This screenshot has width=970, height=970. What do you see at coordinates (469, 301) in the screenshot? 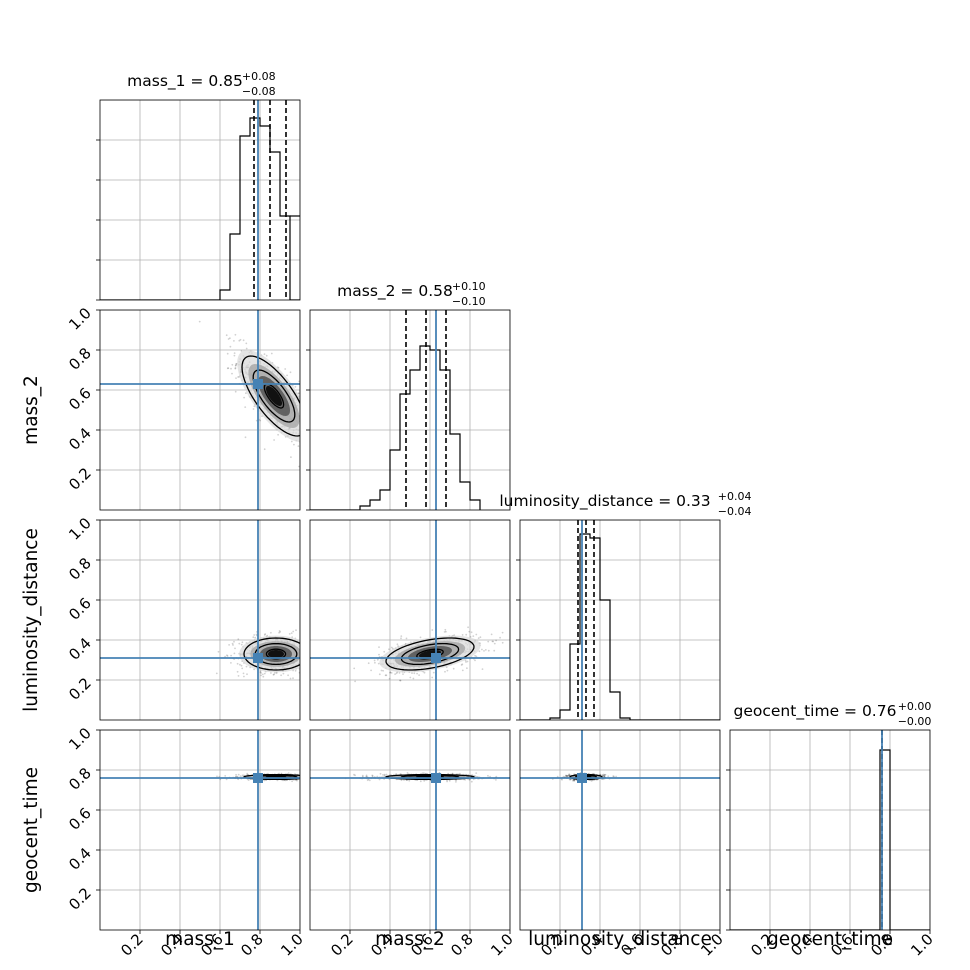
I see `title-minus-mass_2: −0.10` at bounding box center [469, 301].